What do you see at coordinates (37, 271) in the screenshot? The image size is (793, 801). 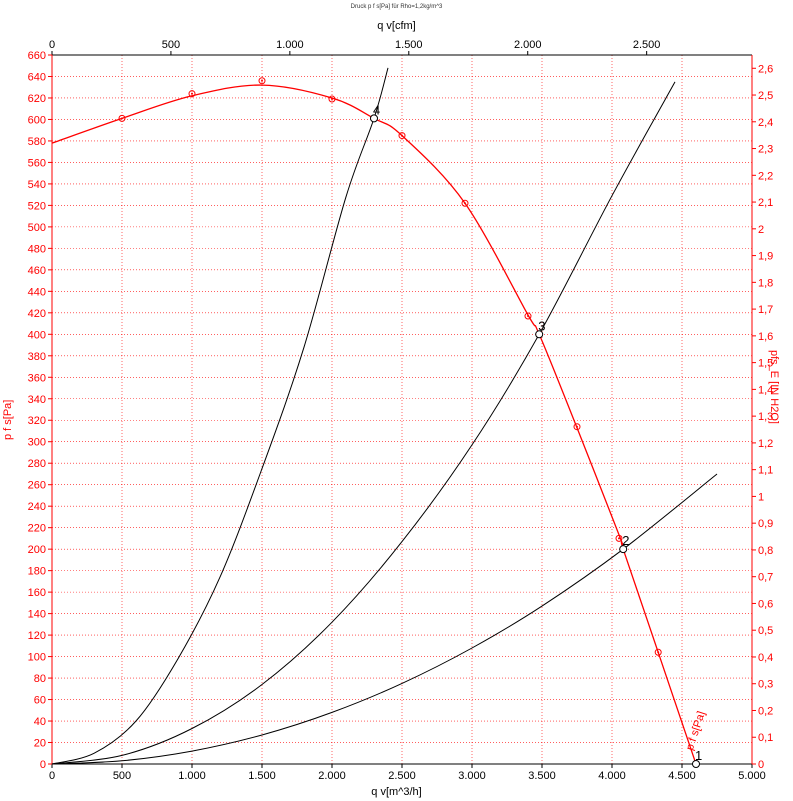 I see `y-tick-label: 460` at bounding box center [37, 271].